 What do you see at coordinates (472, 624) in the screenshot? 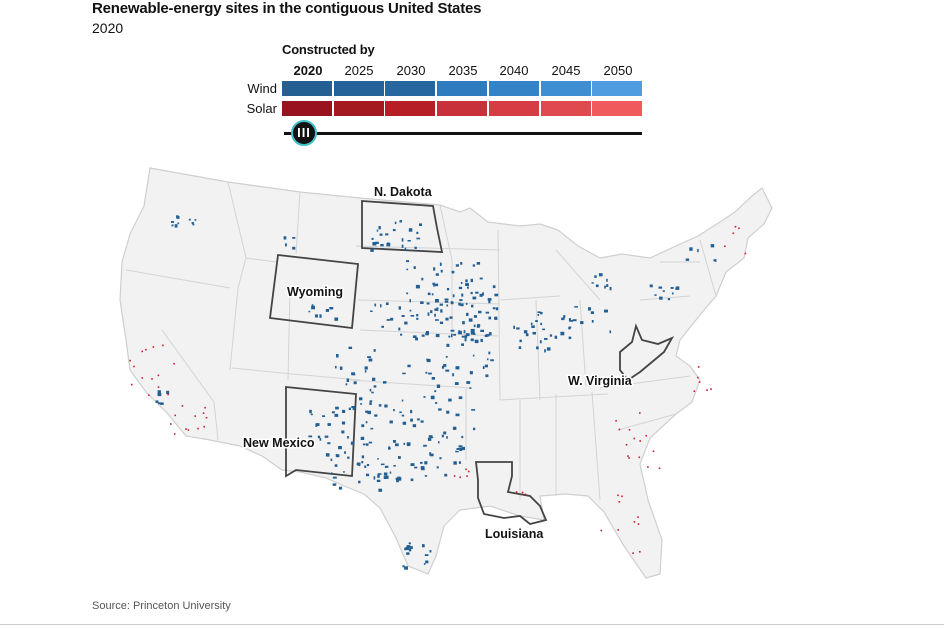
I see `footer-rule` at bounding box center [472, 624].